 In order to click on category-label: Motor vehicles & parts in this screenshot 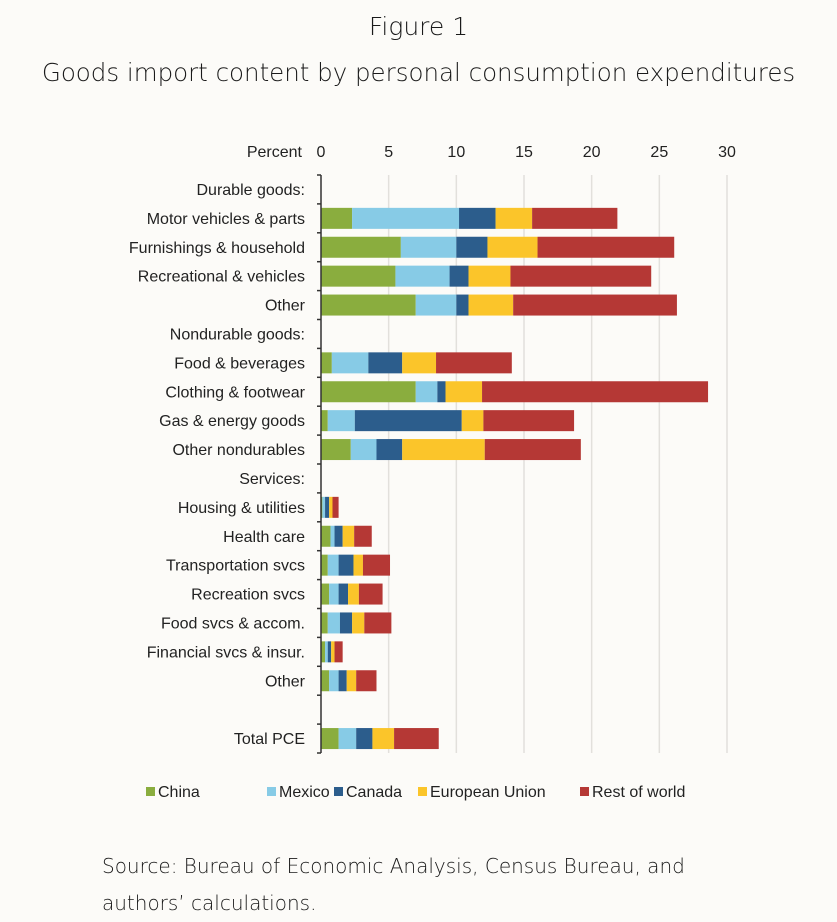, I will do `click(226, 219)`.